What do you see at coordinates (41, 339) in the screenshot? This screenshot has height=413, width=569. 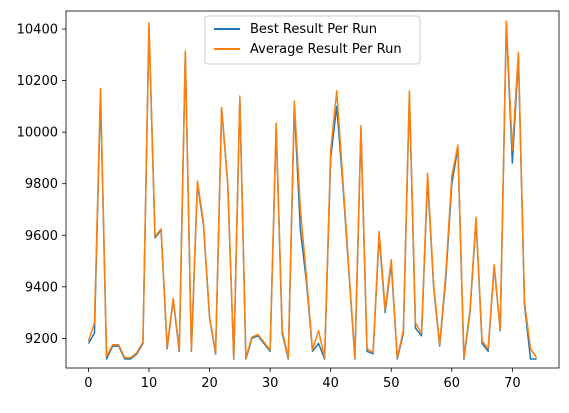 I see `y-tick-label: 9200` at bounding box center [41, 339].